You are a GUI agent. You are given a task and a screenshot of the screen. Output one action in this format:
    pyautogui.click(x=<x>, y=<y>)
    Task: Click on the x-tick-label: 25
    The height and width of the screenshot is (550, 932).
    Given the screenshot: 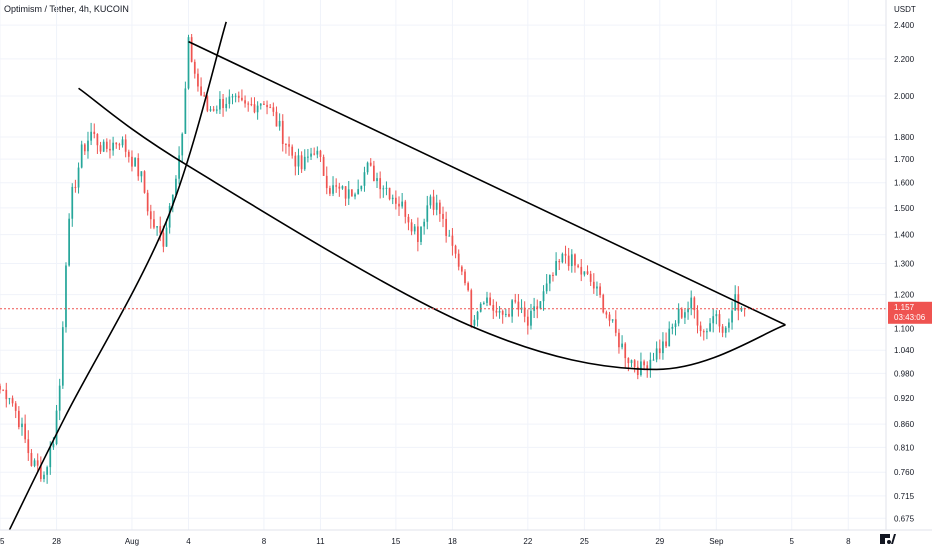 What is the action you would take?
    pyautogui.click(x=2, y=541)
    